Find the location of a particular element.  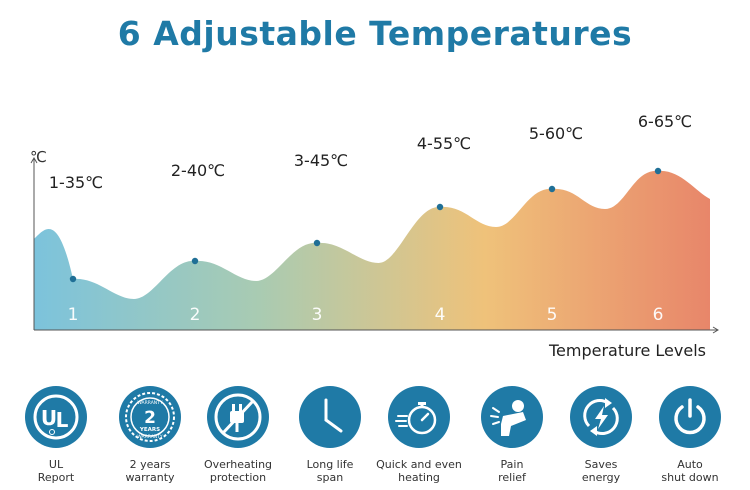

y-axis-arrow is located at coordinates (34, 160).